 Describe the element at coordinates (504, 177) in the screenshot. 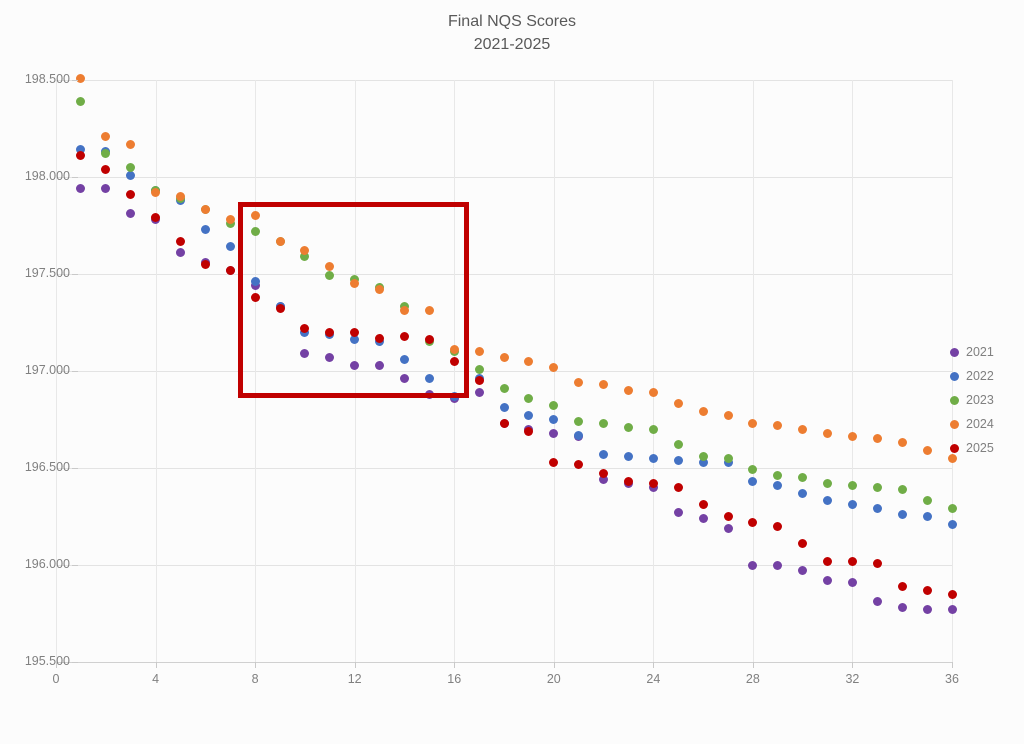

I see `gridline-horizontal` at that location.